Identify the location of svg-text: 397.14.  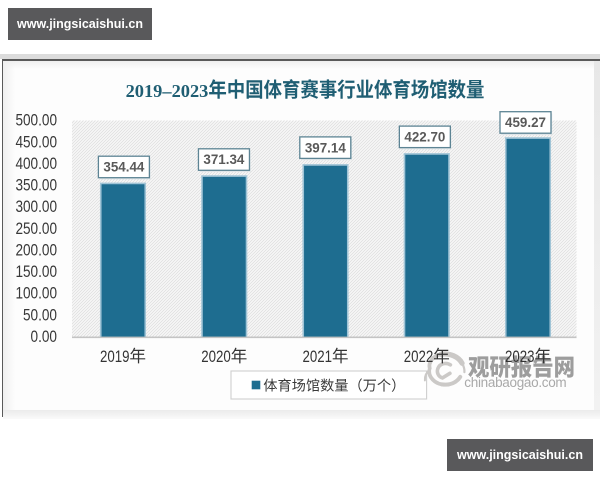
(326, 147).